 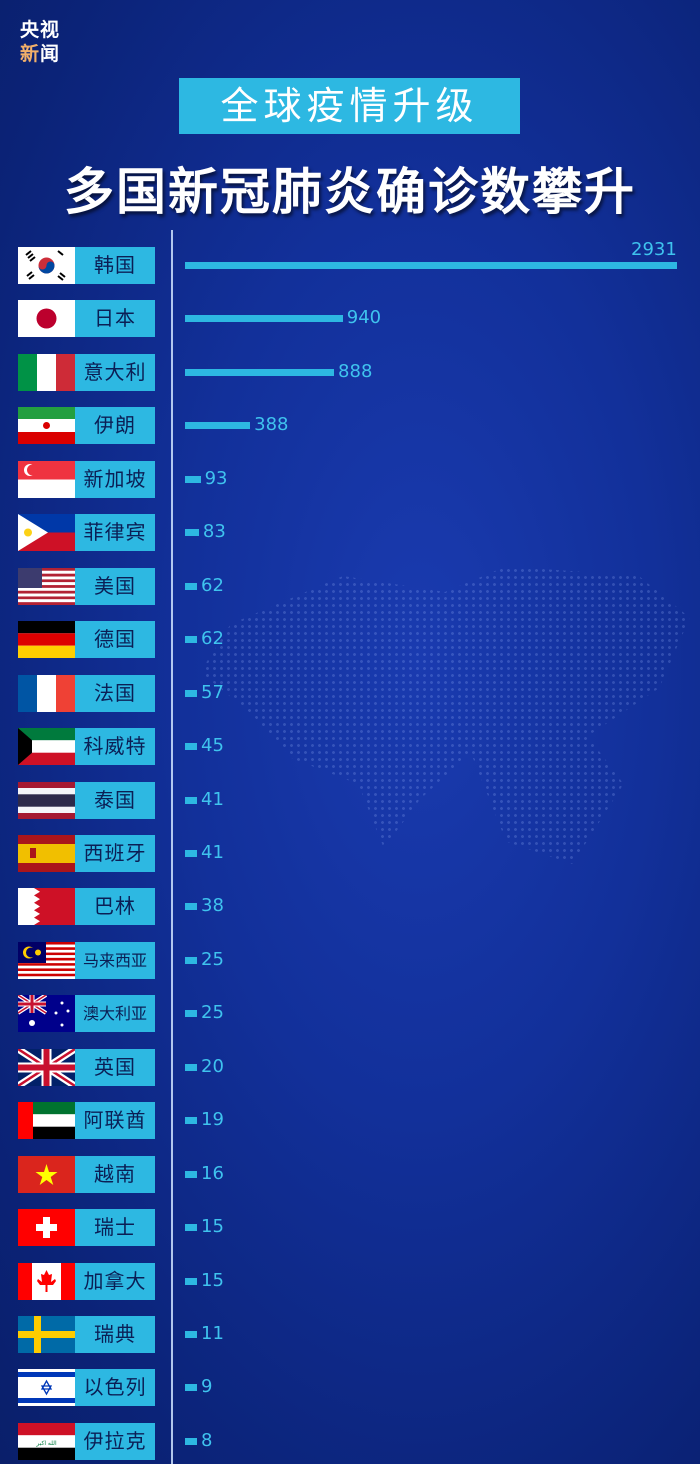 I want to click on country-label: 法国, so click(x=115, y=693).